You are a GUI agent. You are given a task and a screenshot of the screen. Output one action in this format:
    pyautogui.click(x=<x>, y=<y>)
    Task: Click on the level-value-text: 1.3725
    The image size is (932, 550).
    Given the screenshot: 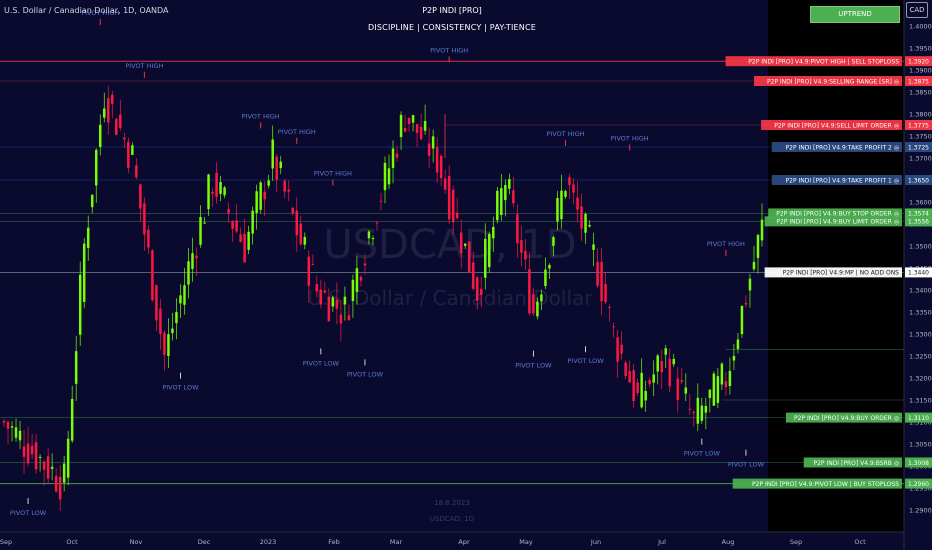 What is the action you would take?
    pyautogui.click(x=918, y=147)
    